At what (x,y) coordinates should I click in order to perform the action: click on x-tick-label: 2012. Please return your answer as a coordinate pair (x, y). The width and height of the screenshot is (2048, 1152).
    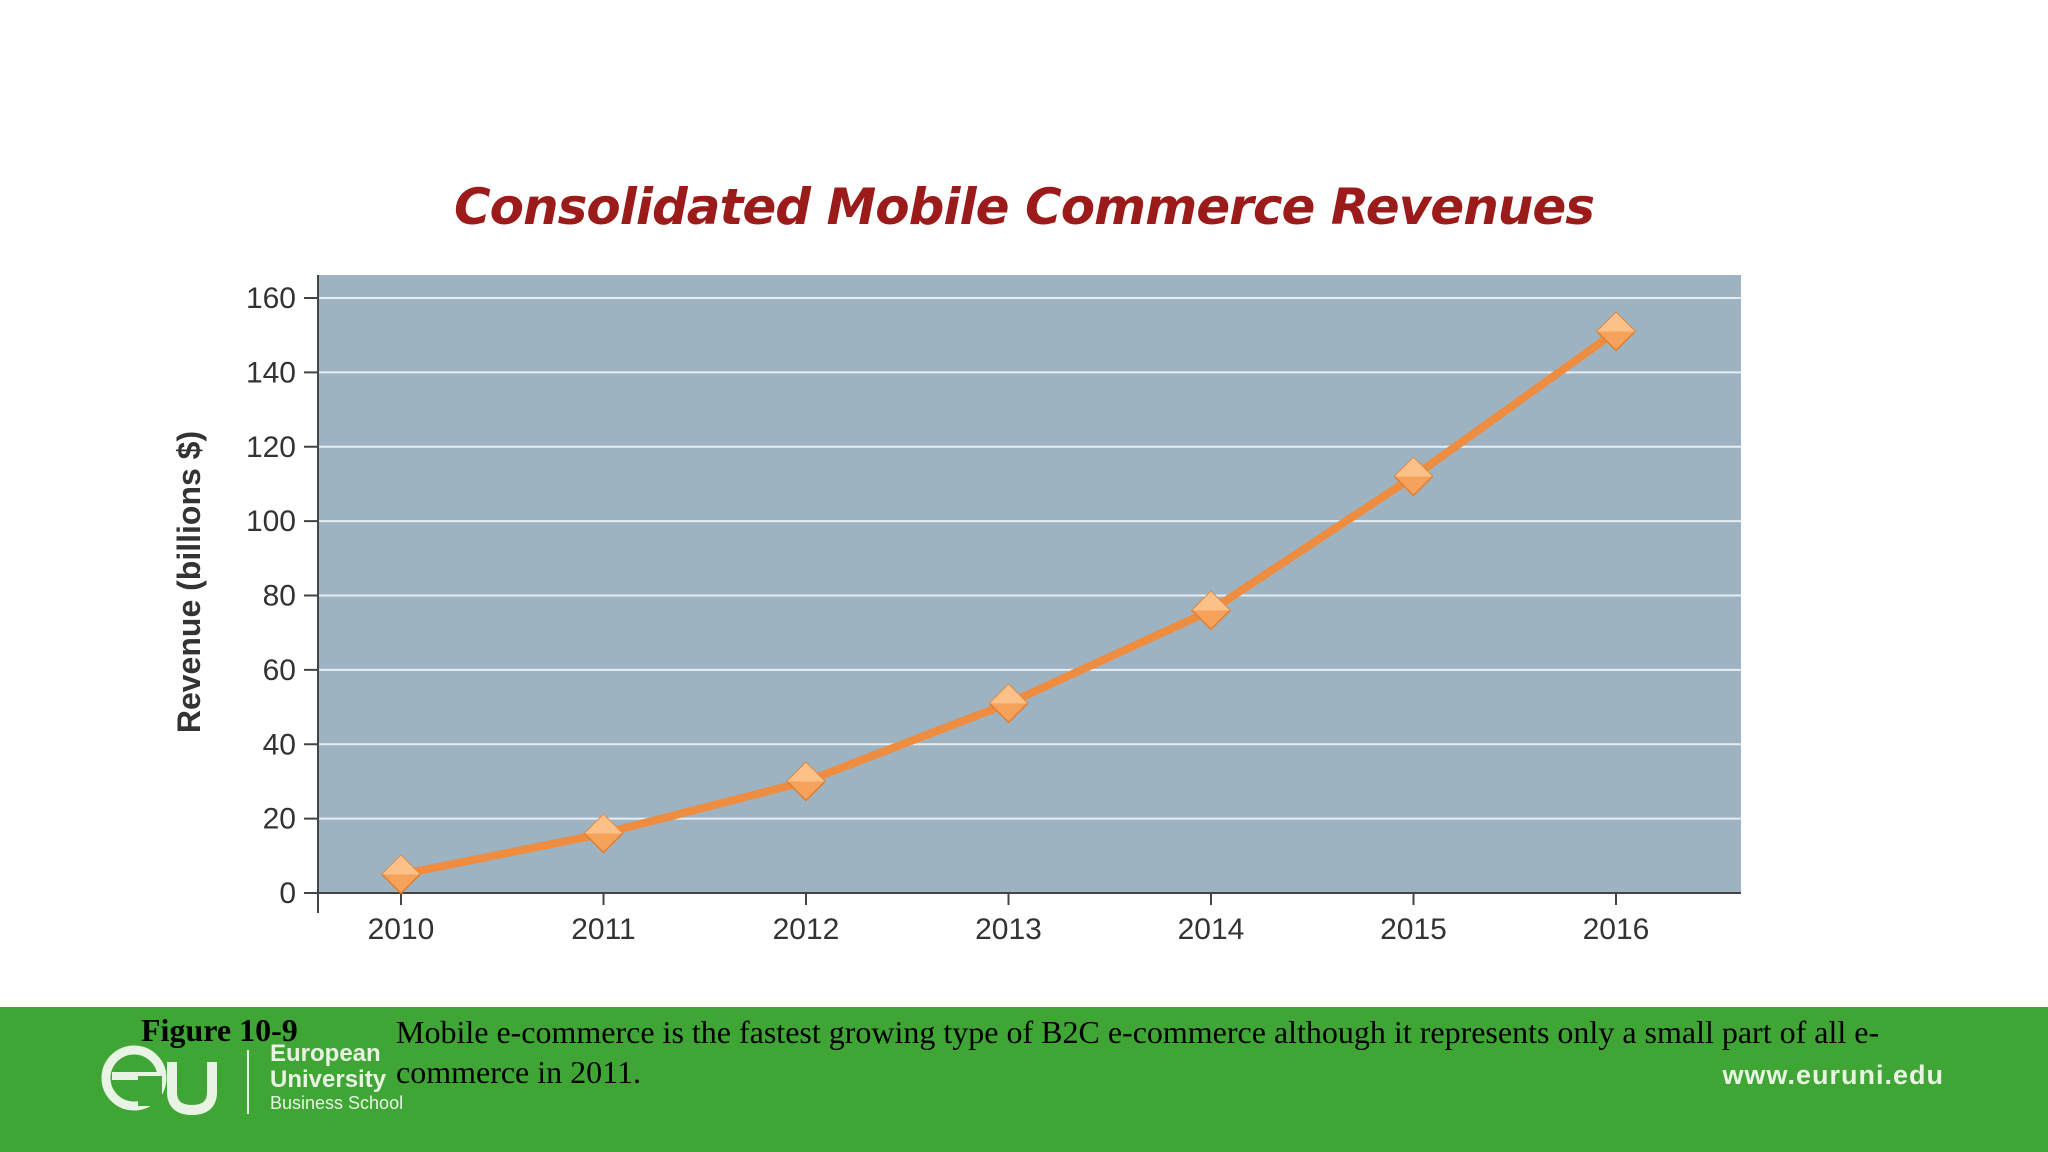
    Looking at the image, I should click on (806, 929).